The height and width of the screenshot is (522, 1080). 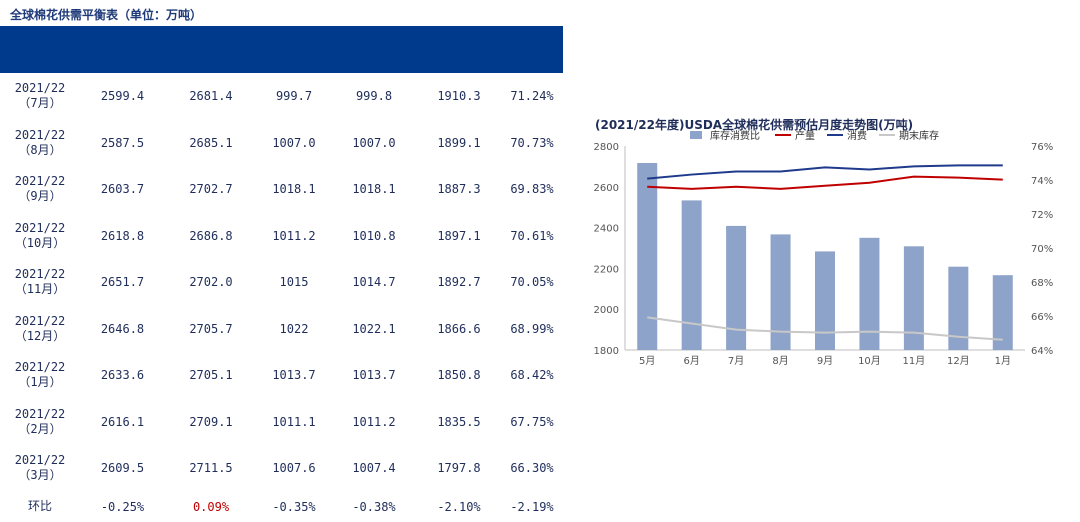 What do you see at coordinates (294, 189) in the screenshot?
I see `value-cell: 1018.1` at bounding box center [294, 189].